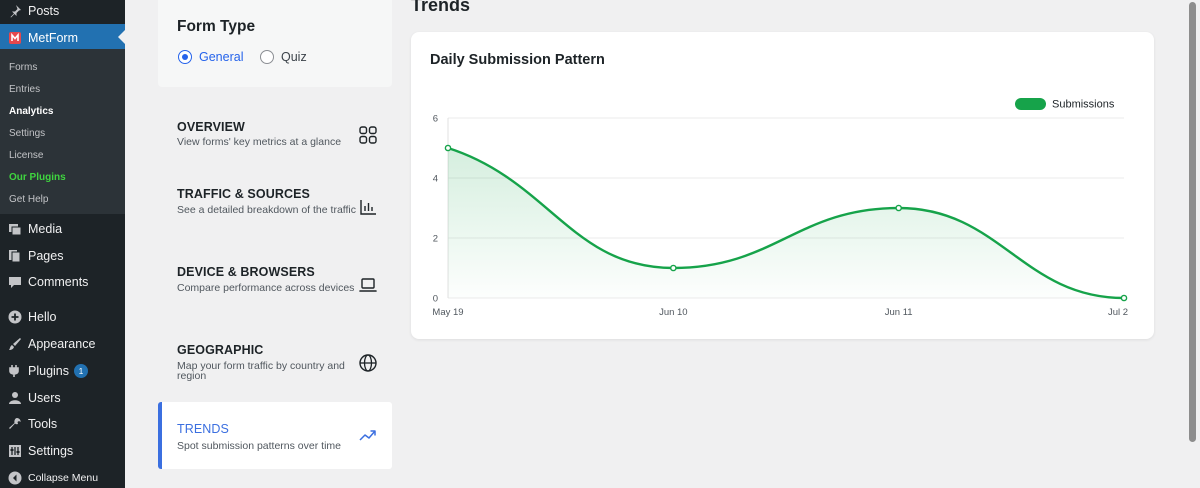  Describe the element at coordinates (1030, 104) in the screenshot. I see `legend-swatch` at that location.